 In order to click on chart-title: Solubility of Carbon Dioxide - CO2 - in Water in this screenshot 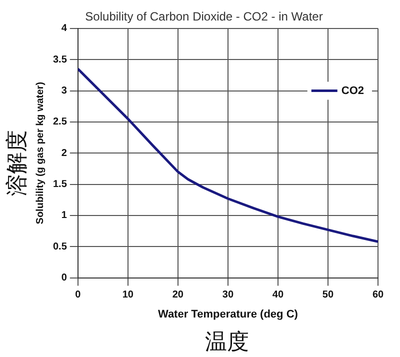, I will do `click(204, 17)`.